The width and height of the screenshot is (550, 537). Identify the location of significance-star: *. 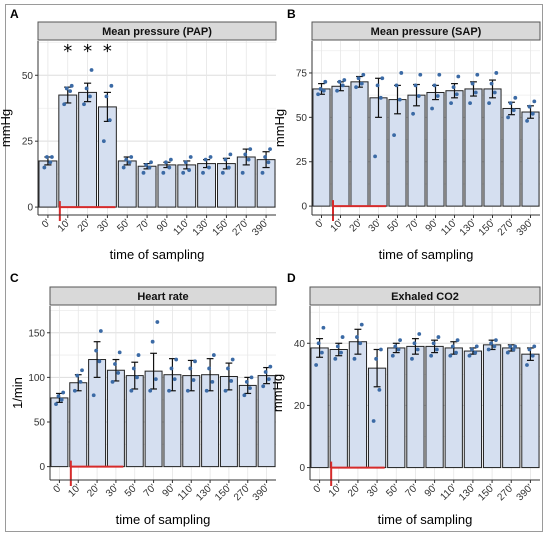
(67, 51).